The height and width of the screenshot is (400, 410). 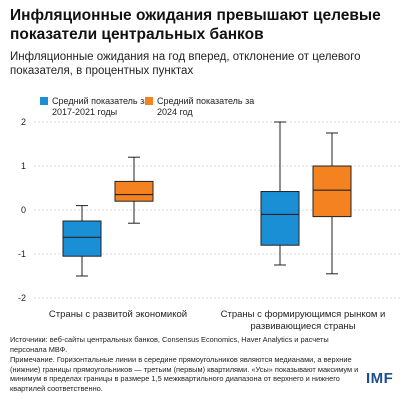 What do you see at coordinates (23, 122) in the screenshot?
I see `y-tick-label: 2` at bounding box center [23, 122].